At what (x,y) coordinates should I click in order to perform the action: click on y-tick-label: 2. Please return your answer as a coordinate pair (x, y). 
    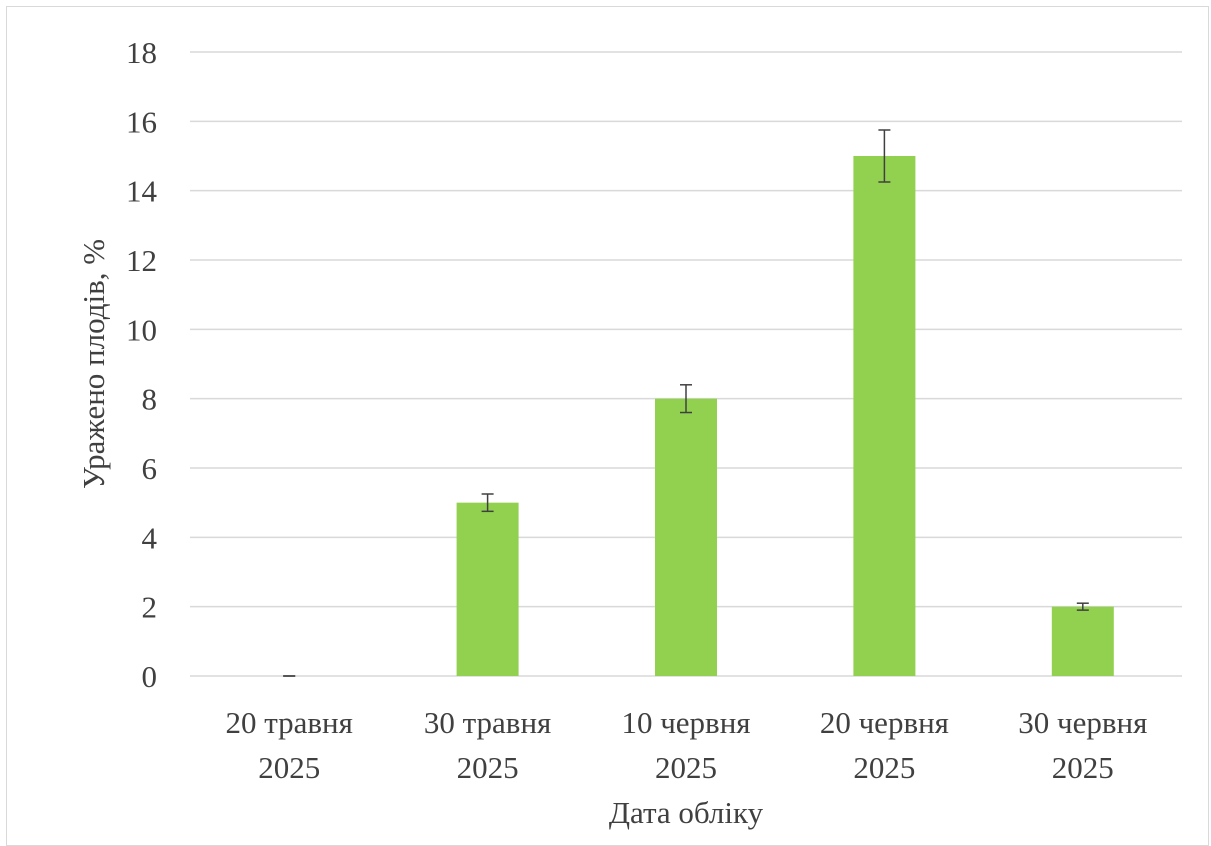
    Looking at the image, I should click on (150, 607).